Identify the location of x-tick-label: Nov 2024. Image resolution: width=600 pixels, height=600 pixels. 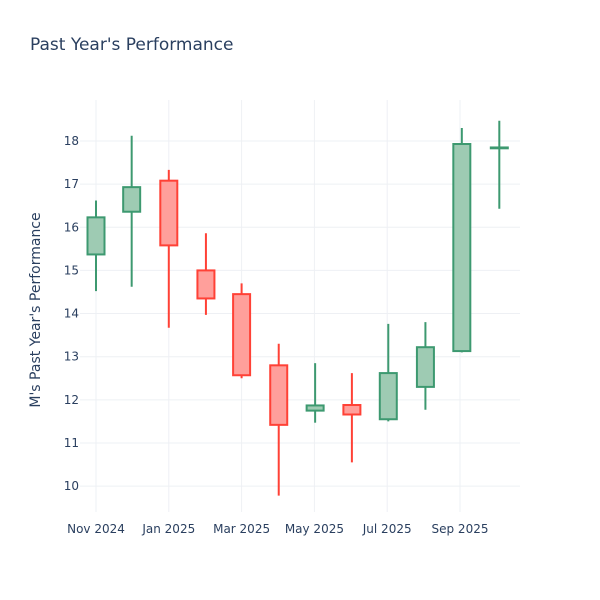
(96, 529).